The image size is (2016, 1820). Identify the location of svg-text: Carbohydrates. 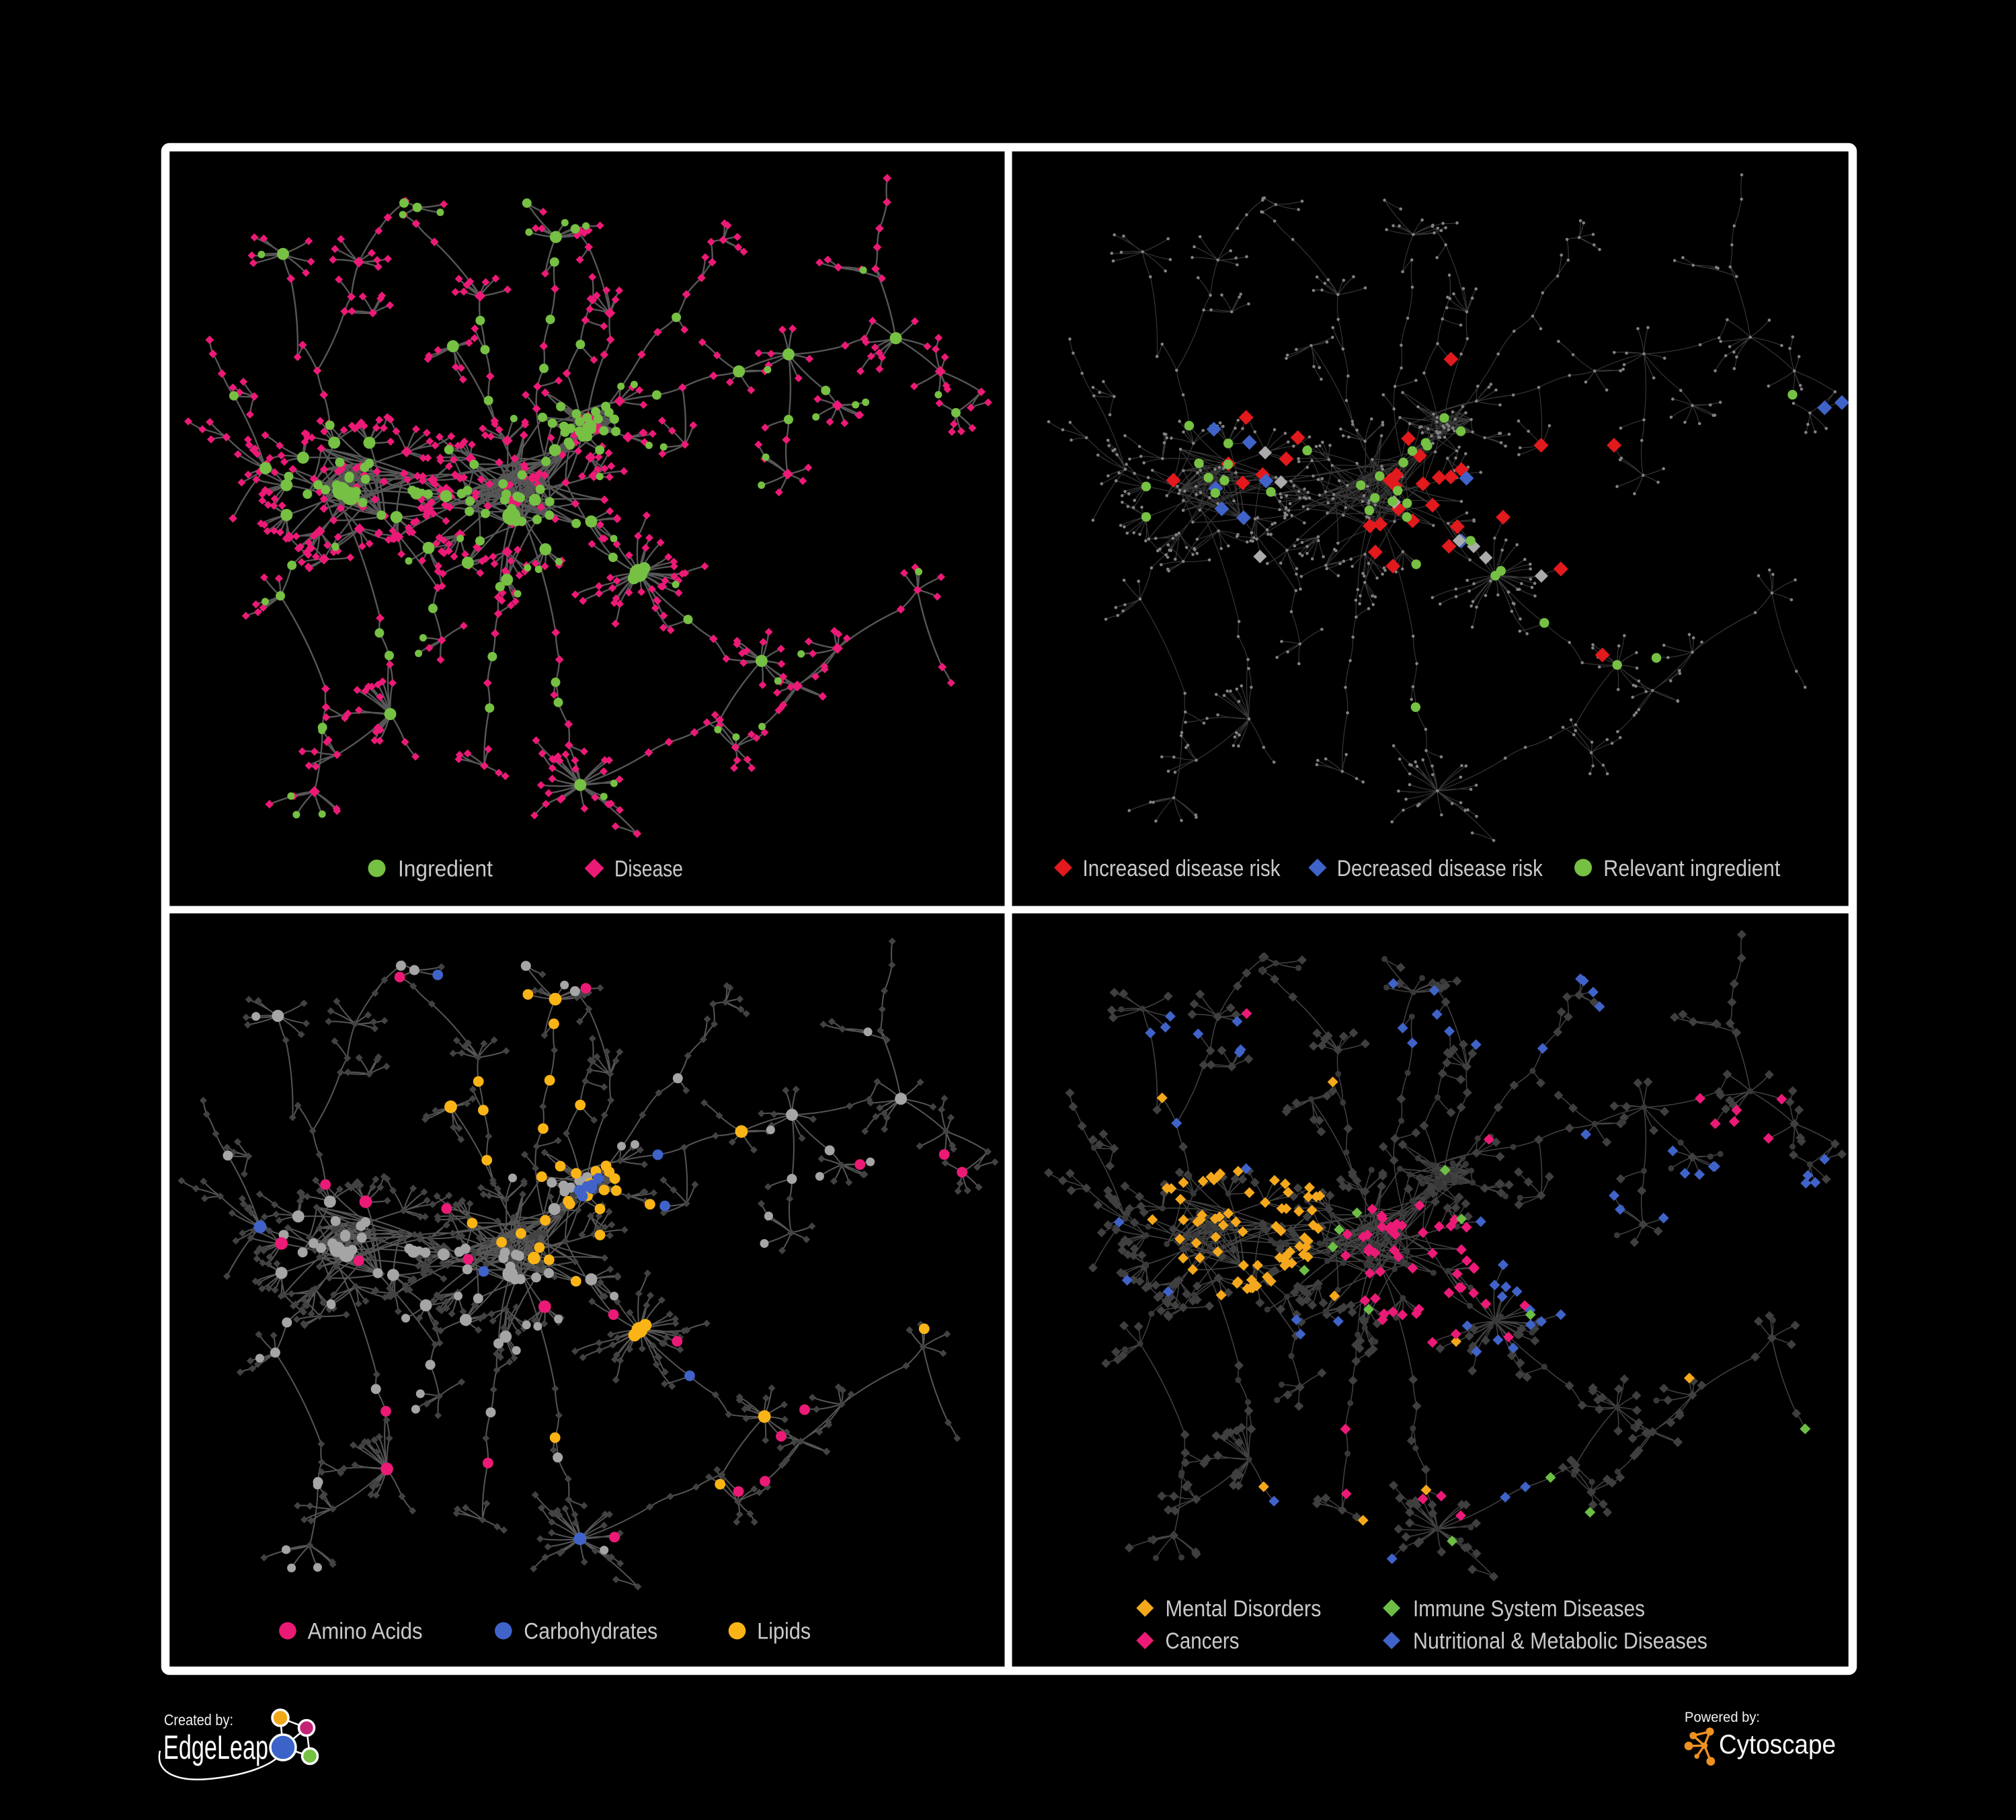
(590, 1632).